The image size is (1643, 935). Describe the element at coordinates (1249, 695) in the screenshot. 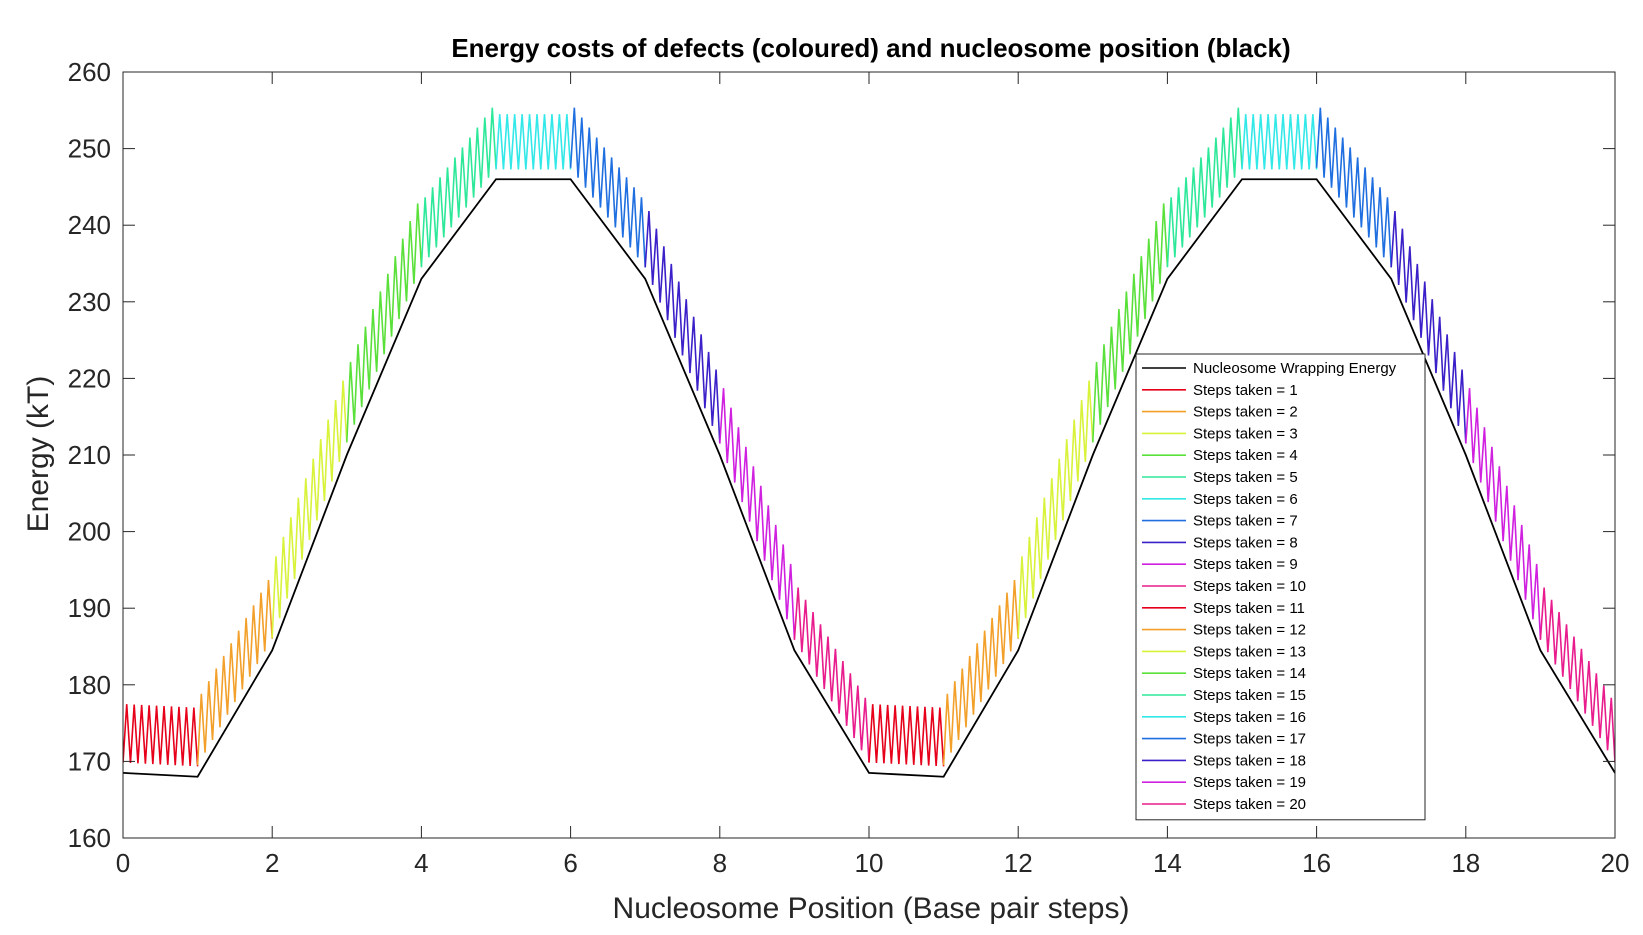

I see `legend-label: Steps taken = 15` at that location.